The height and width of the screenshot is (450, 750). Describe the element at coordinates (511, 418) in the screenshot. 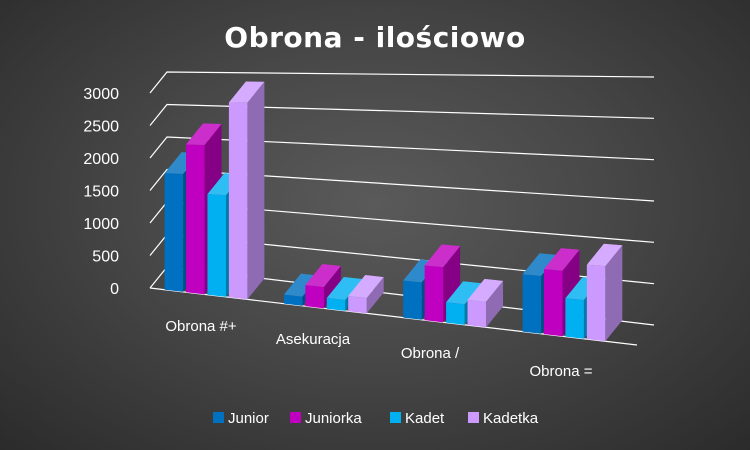

I see `legend-label: Kadetka` at that location.